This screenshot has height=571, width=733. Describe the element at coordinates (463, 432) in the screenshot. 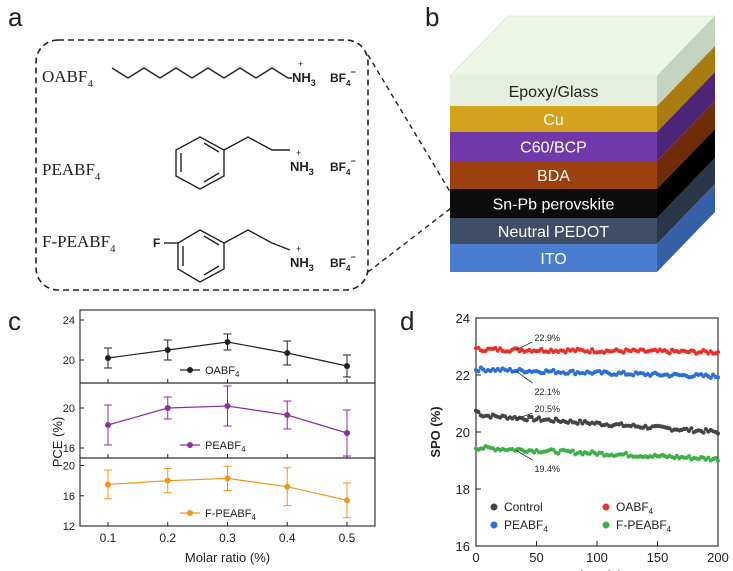

I see `d-ytick-label-2: 20` at that location.